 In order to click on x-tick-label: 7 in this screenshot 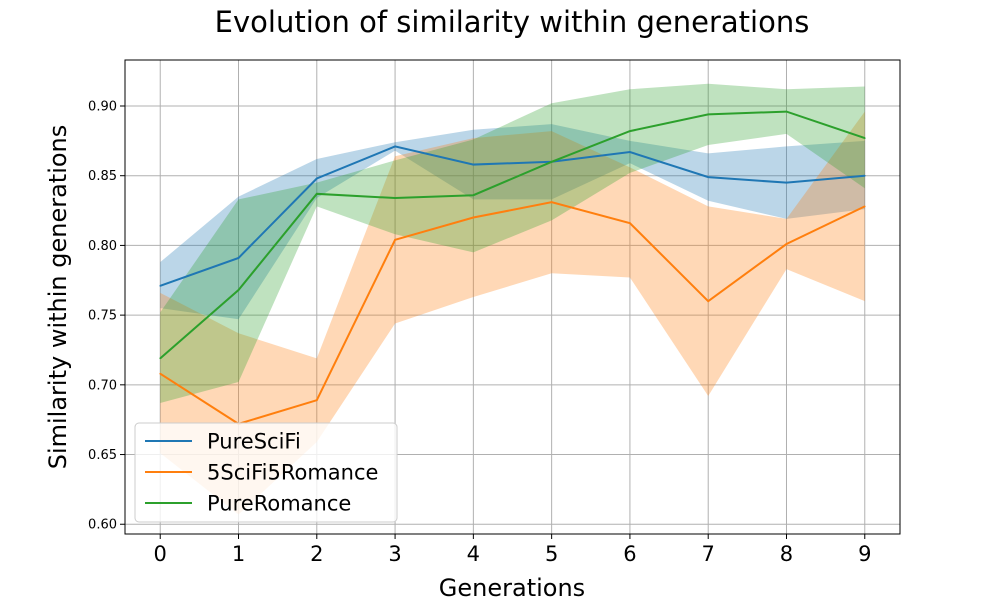, I will do `click(708, 554)`.